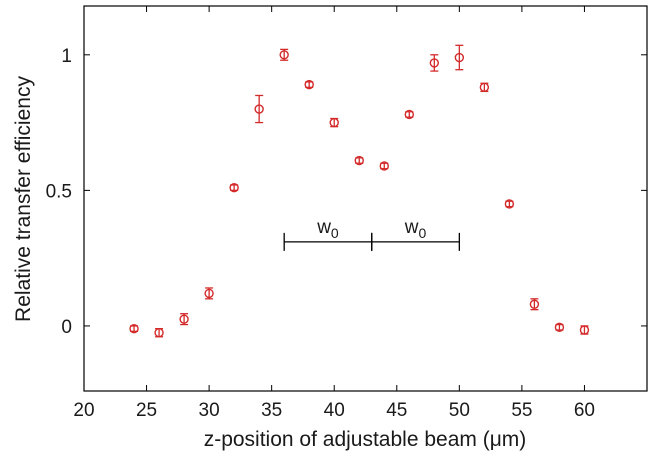  What do you see at coordinates (209, 410) in the screenshot?
I see `x-tick-label: 30` at bounding box center [209, 410].